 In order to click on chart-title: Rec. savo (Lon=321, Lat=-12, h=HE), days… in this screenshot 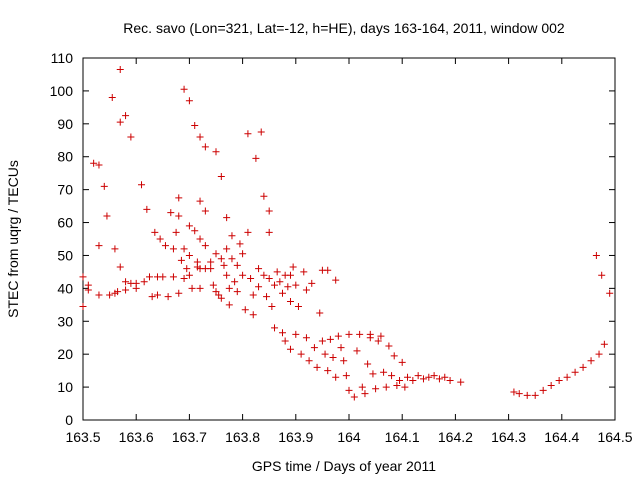, I will do `click(344, 28)`.